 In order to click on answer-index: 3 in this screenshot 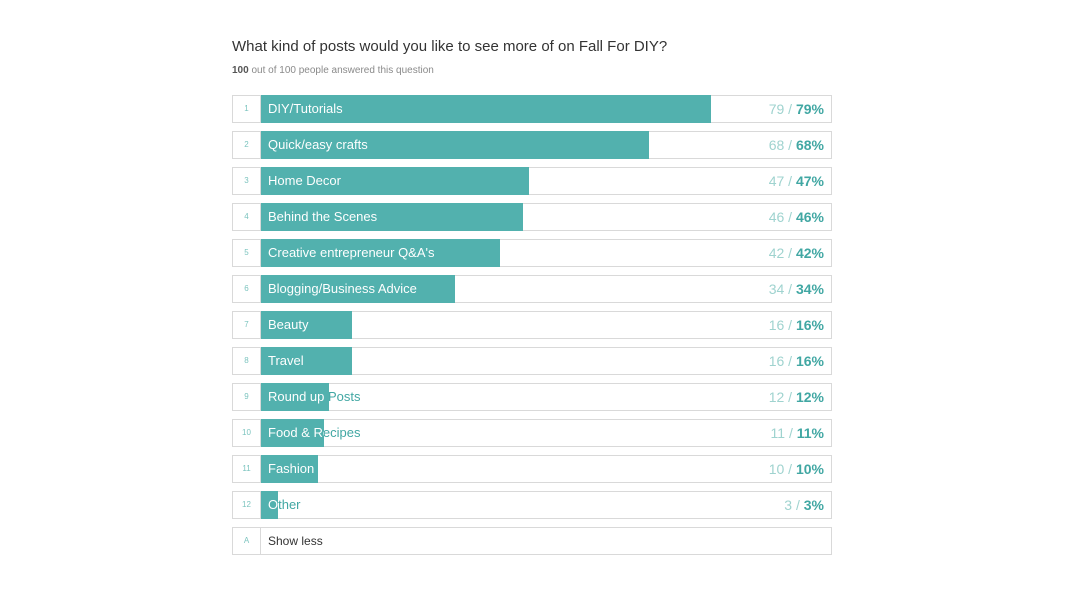, I will do `click(247, 181)`.